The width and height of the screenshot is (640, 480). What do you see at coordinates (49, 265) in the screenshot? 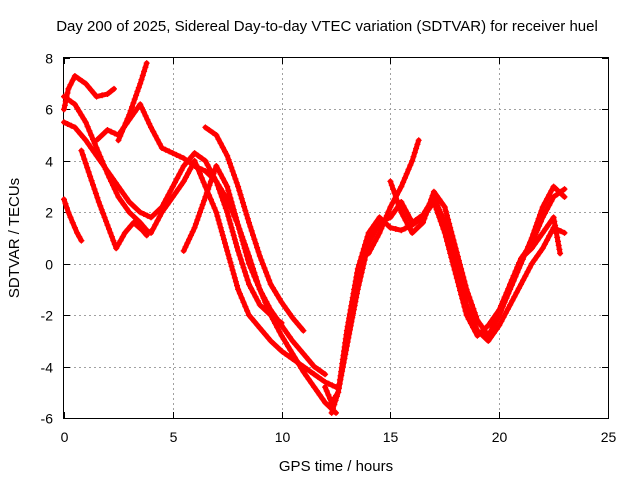
I see `y-tick-label: 0` at bounding box center [49, 265].